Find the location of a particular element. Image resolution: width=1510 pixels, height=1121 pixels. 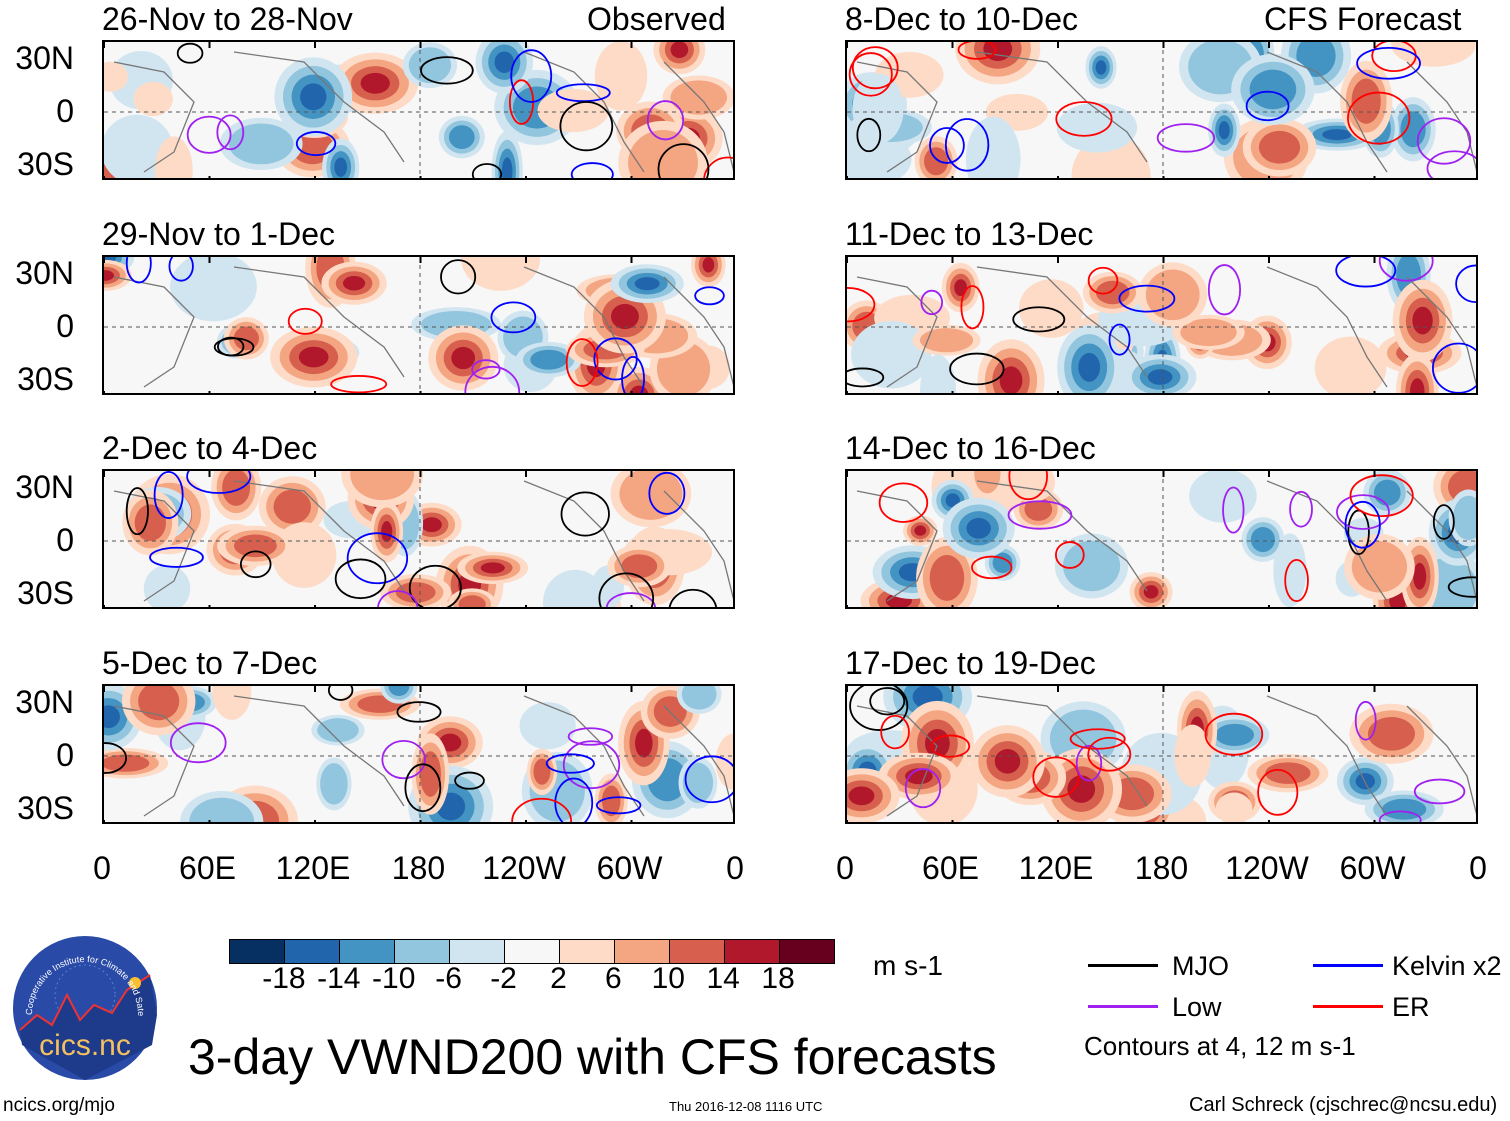

lon-tick-label: 60W is located at coordinates (629, 868).